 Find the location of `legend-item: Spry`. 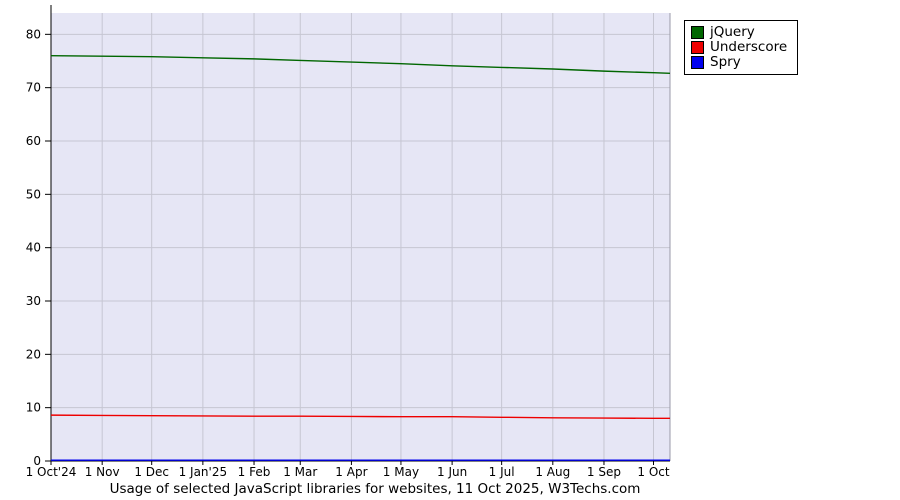

legend-item: Spry is located at coordinates (739, 62).